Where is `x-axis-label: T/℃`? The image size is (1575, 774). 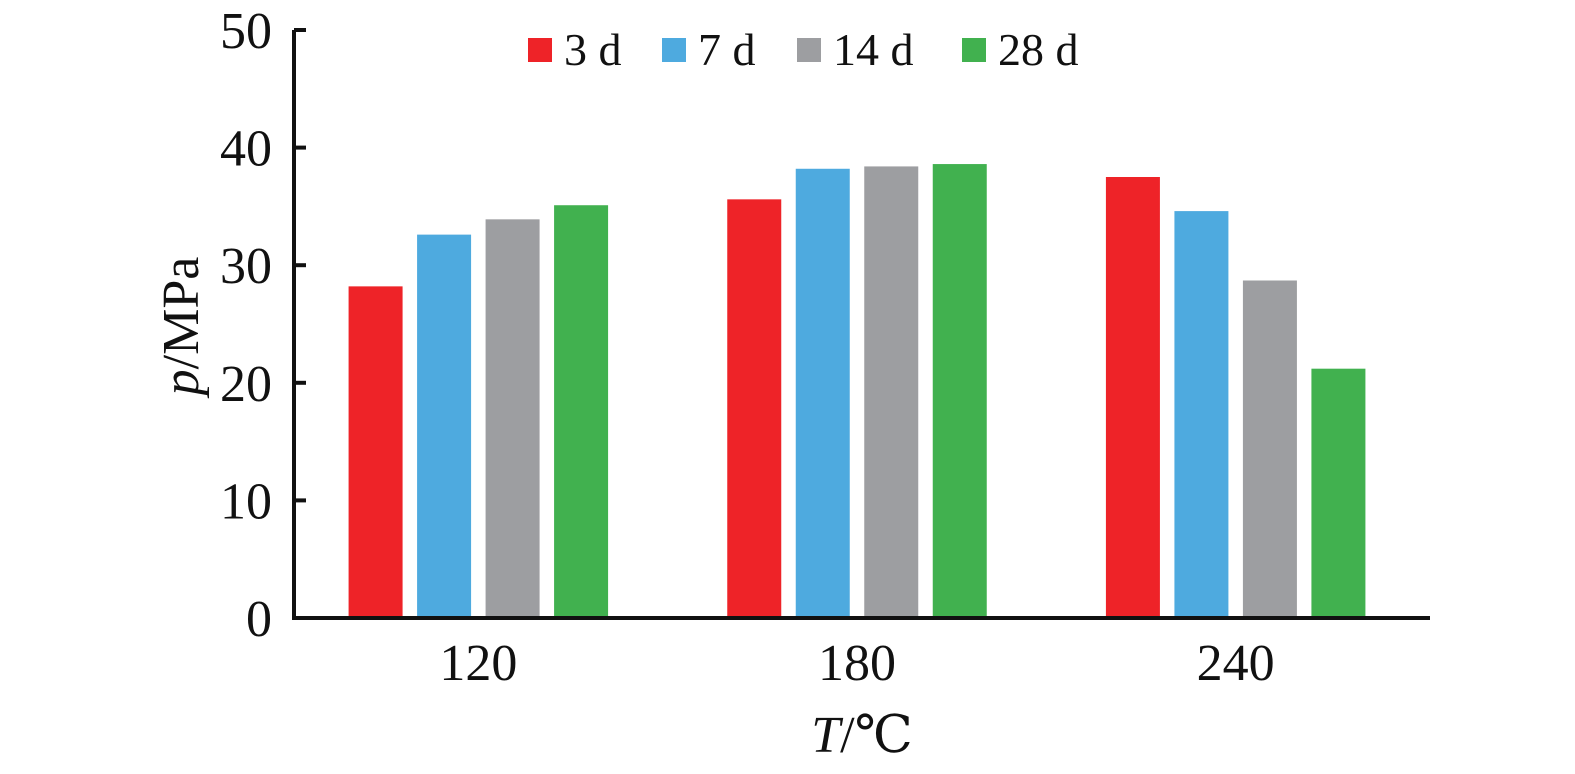 x-axis-label: T/℃ is located at coordinates (862, 735).